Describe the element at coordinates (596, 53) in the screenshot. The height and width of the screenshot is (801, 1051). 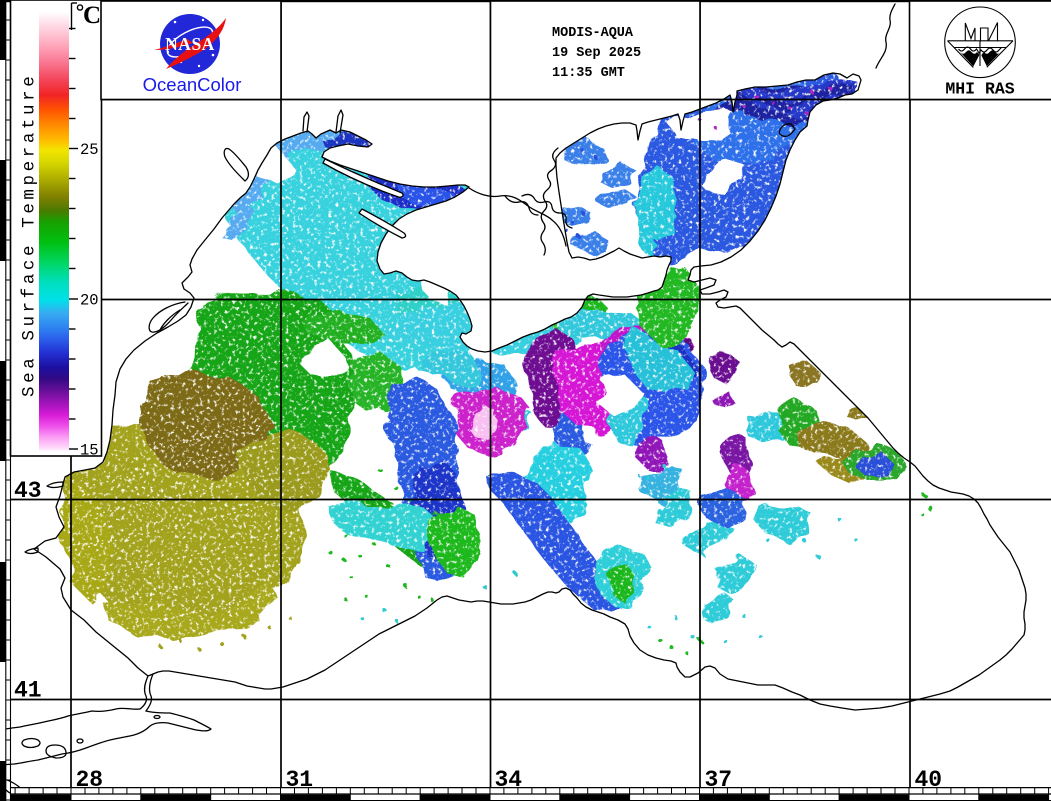
I see `svg-text: 19 Sep 2025` at that location.